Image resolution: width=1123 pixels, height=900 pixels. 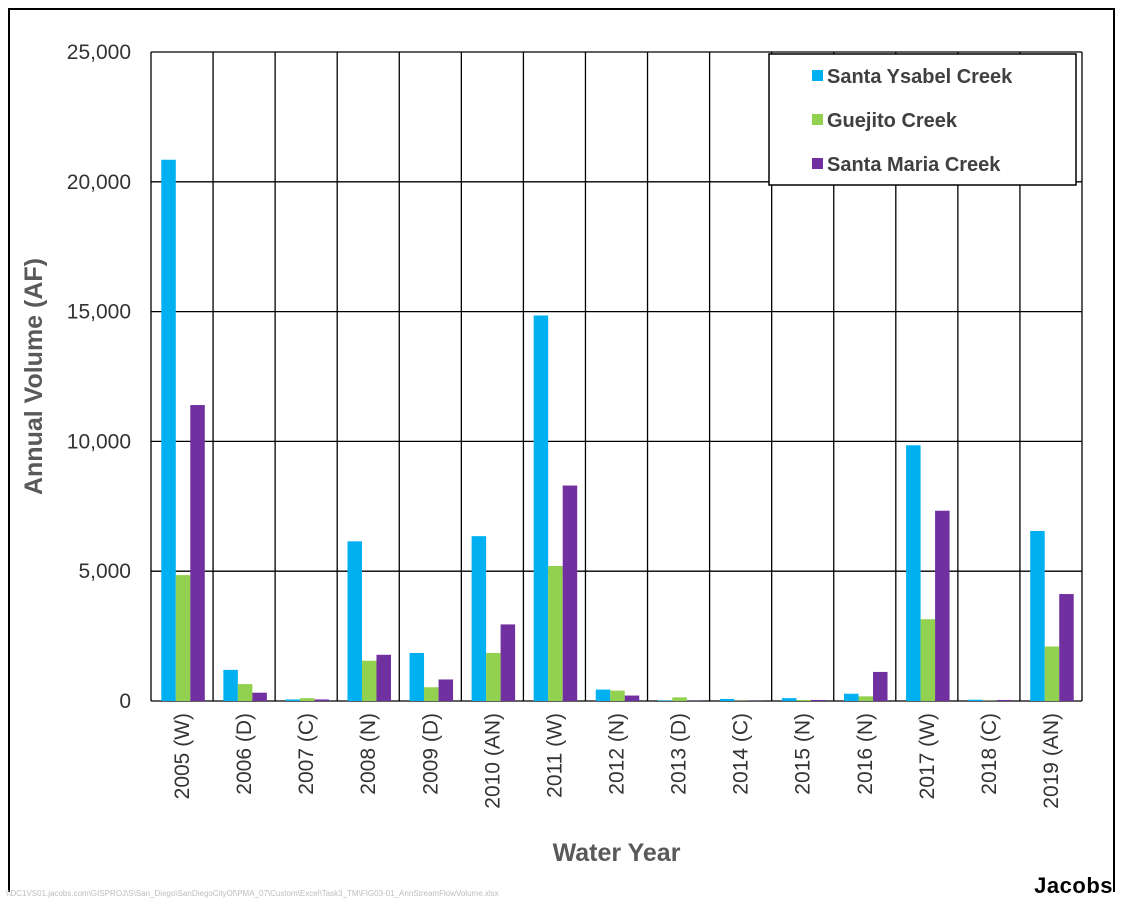 I want to click on x-tick-label: 2014 (C), so click(x=741, y=754).